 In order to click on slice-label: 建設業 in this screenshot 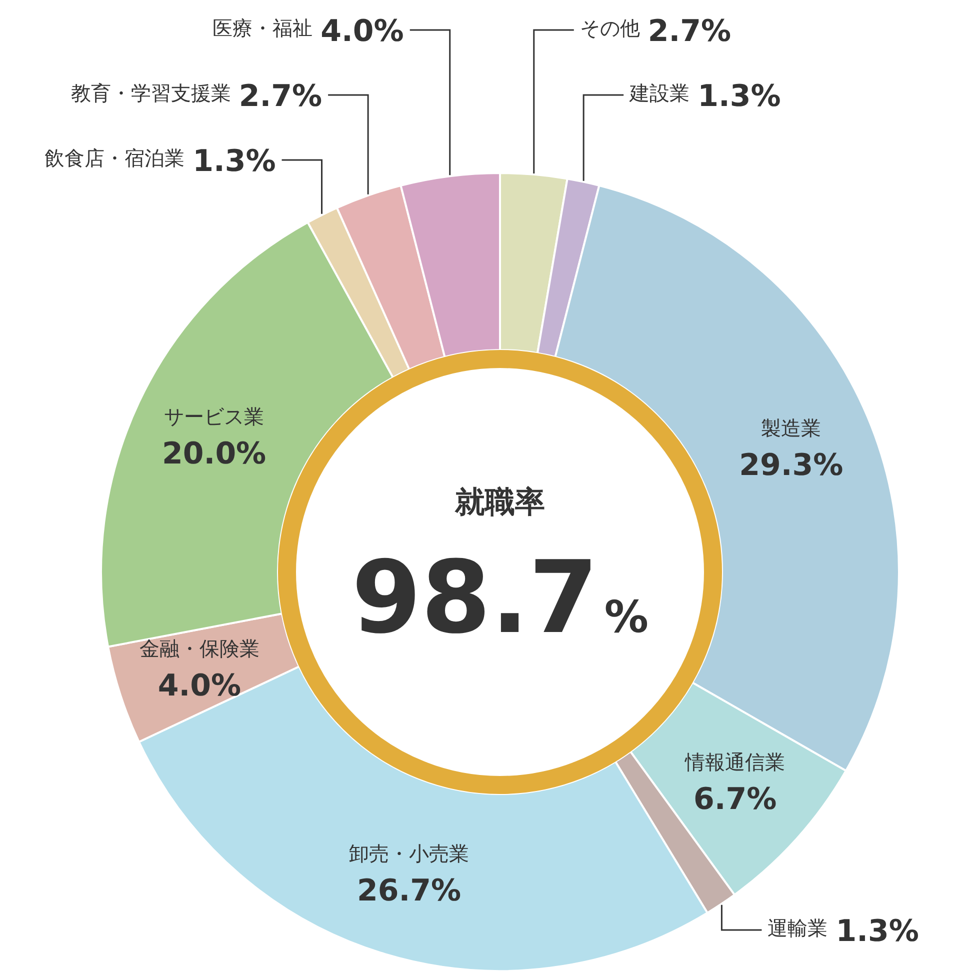, I will do `click(659, 93)`.